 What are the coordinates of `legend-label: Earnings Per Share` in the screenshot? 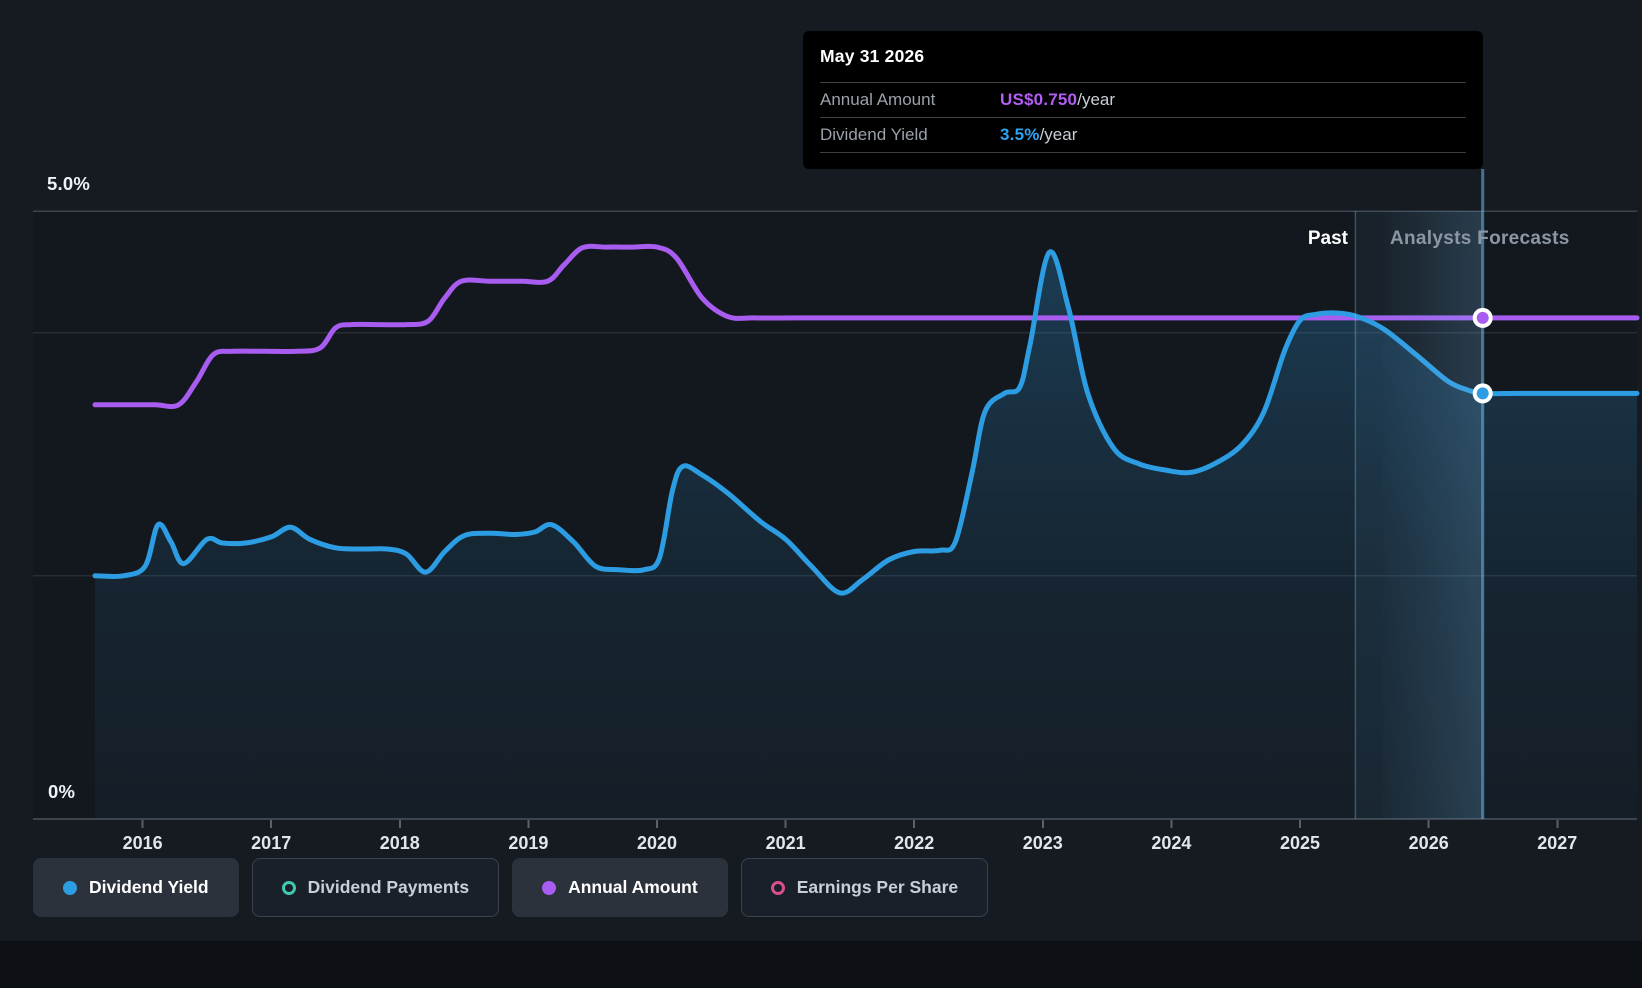 It's located at (877, 887).